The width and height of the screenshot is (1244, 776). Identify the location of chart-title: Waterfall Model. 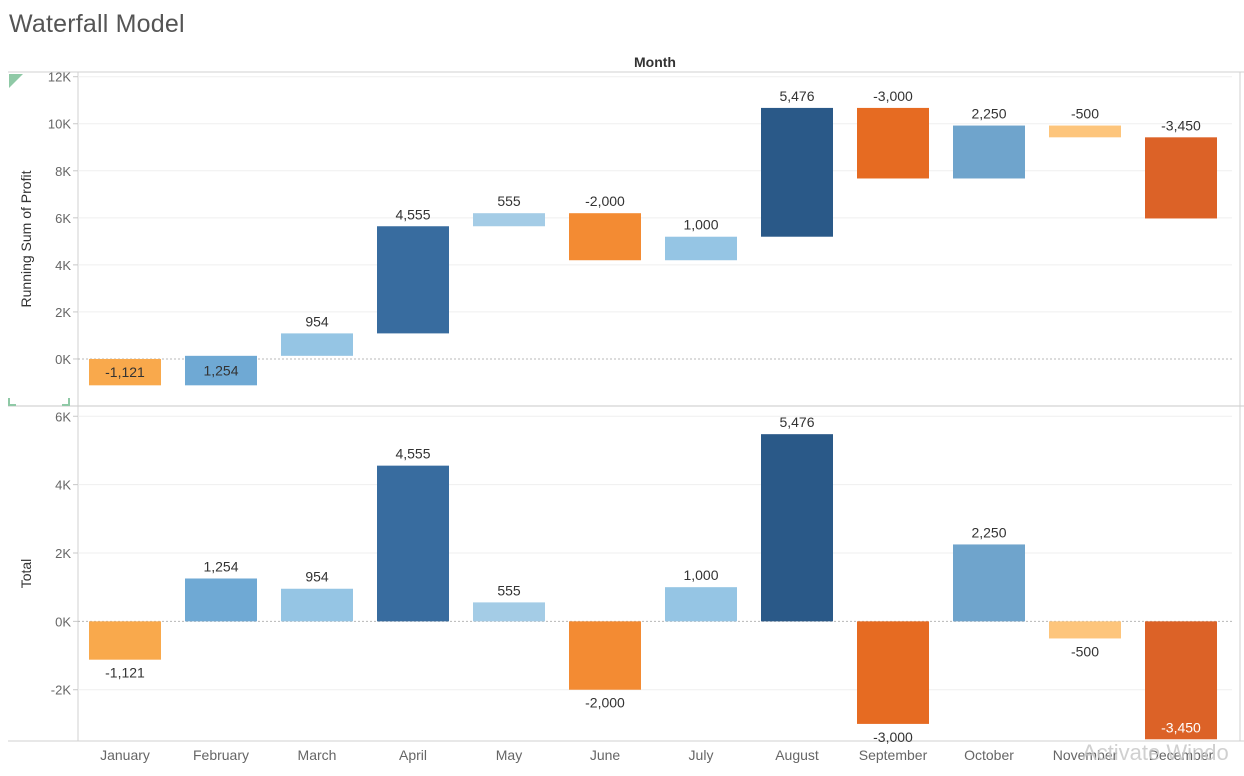
(97, 24).